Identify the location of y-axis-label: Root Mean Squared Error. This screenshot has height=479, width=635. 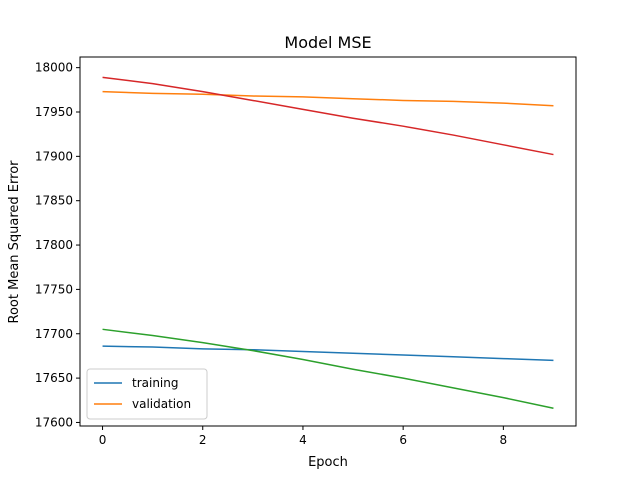
(14, 242).